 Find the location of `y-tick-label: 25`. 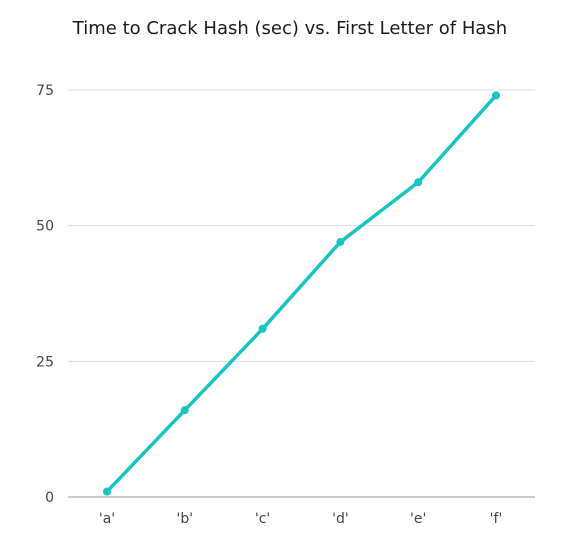

y-tick-label: 25 is located at coordinates (45, 362).